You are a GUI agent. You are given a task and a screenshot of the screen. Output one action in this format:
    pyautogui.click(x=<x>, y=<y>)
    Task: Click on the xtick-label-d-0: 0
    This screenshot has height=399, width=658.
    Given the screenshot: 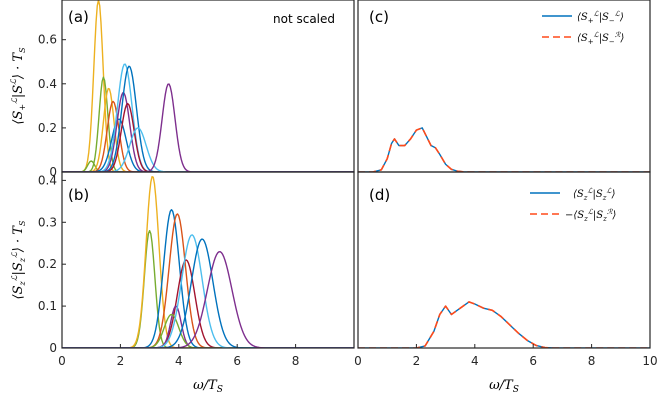 What is the action you would take?
    pyautogui.click(x=358, y=361)
    